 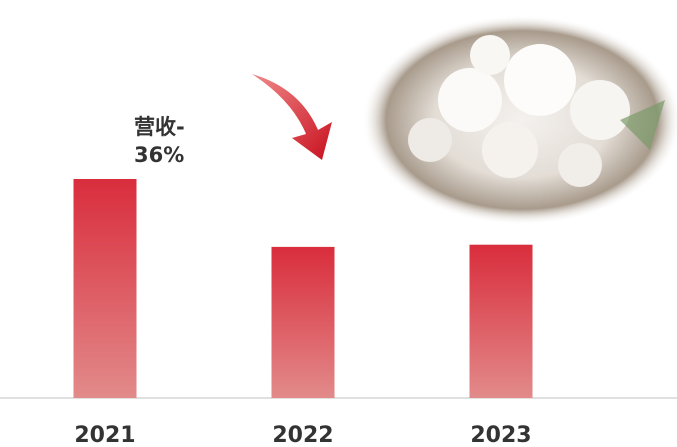 I want to click on annotation: 36%, so click(x=159, y=155).